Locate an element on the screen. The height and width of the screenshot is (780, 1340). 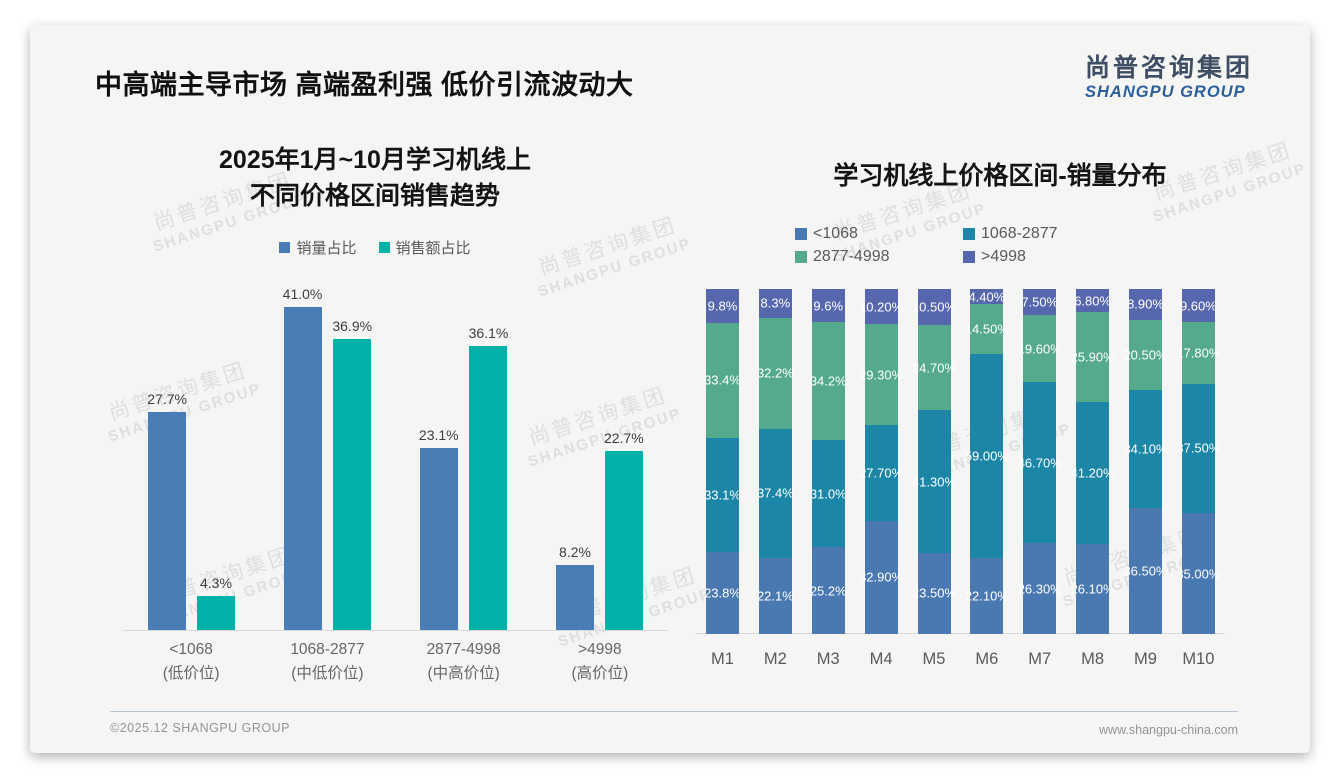
segment-label: 23.50% is located at coordinates (934, 593).